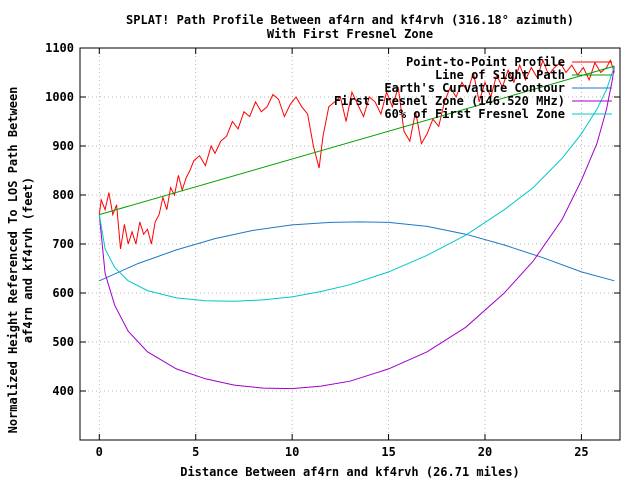 The image size is (640, 480). I want to click on y-tick-label: 800, so click(63, 195).